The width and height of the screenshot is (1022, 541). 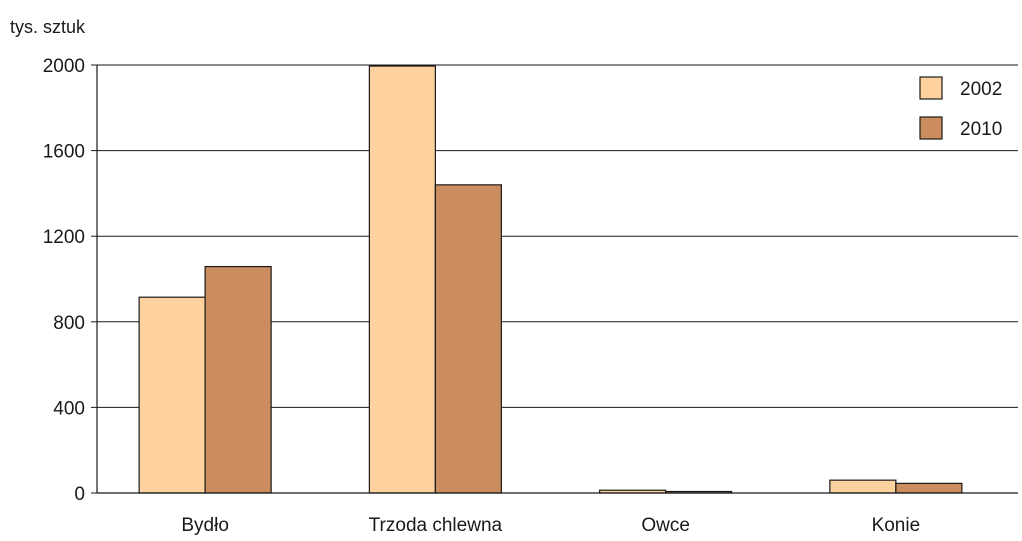 I want to click on x-tick-labels: Bydło Trzoda chlewna Owce Konie, so click(x=550, y=525).